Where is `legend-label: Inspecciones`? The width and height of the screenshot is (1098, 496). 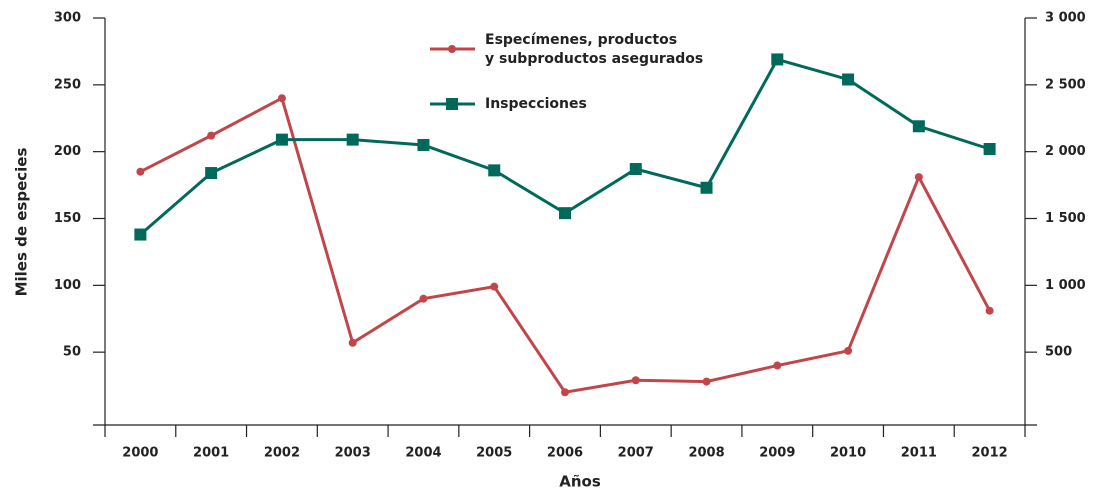
legend-label: Inspecciones is located at coordinates (536, 104).